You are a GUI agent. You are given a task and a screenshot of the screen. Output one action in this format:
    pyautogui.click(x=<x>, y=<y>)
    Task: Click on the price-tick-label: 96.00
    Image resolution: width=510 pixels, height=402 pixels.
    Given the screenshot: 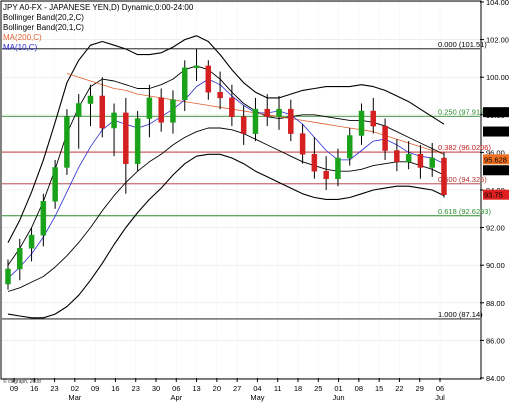 What is the action you would take?
    pyautogui.click(x=495, y=152)
    